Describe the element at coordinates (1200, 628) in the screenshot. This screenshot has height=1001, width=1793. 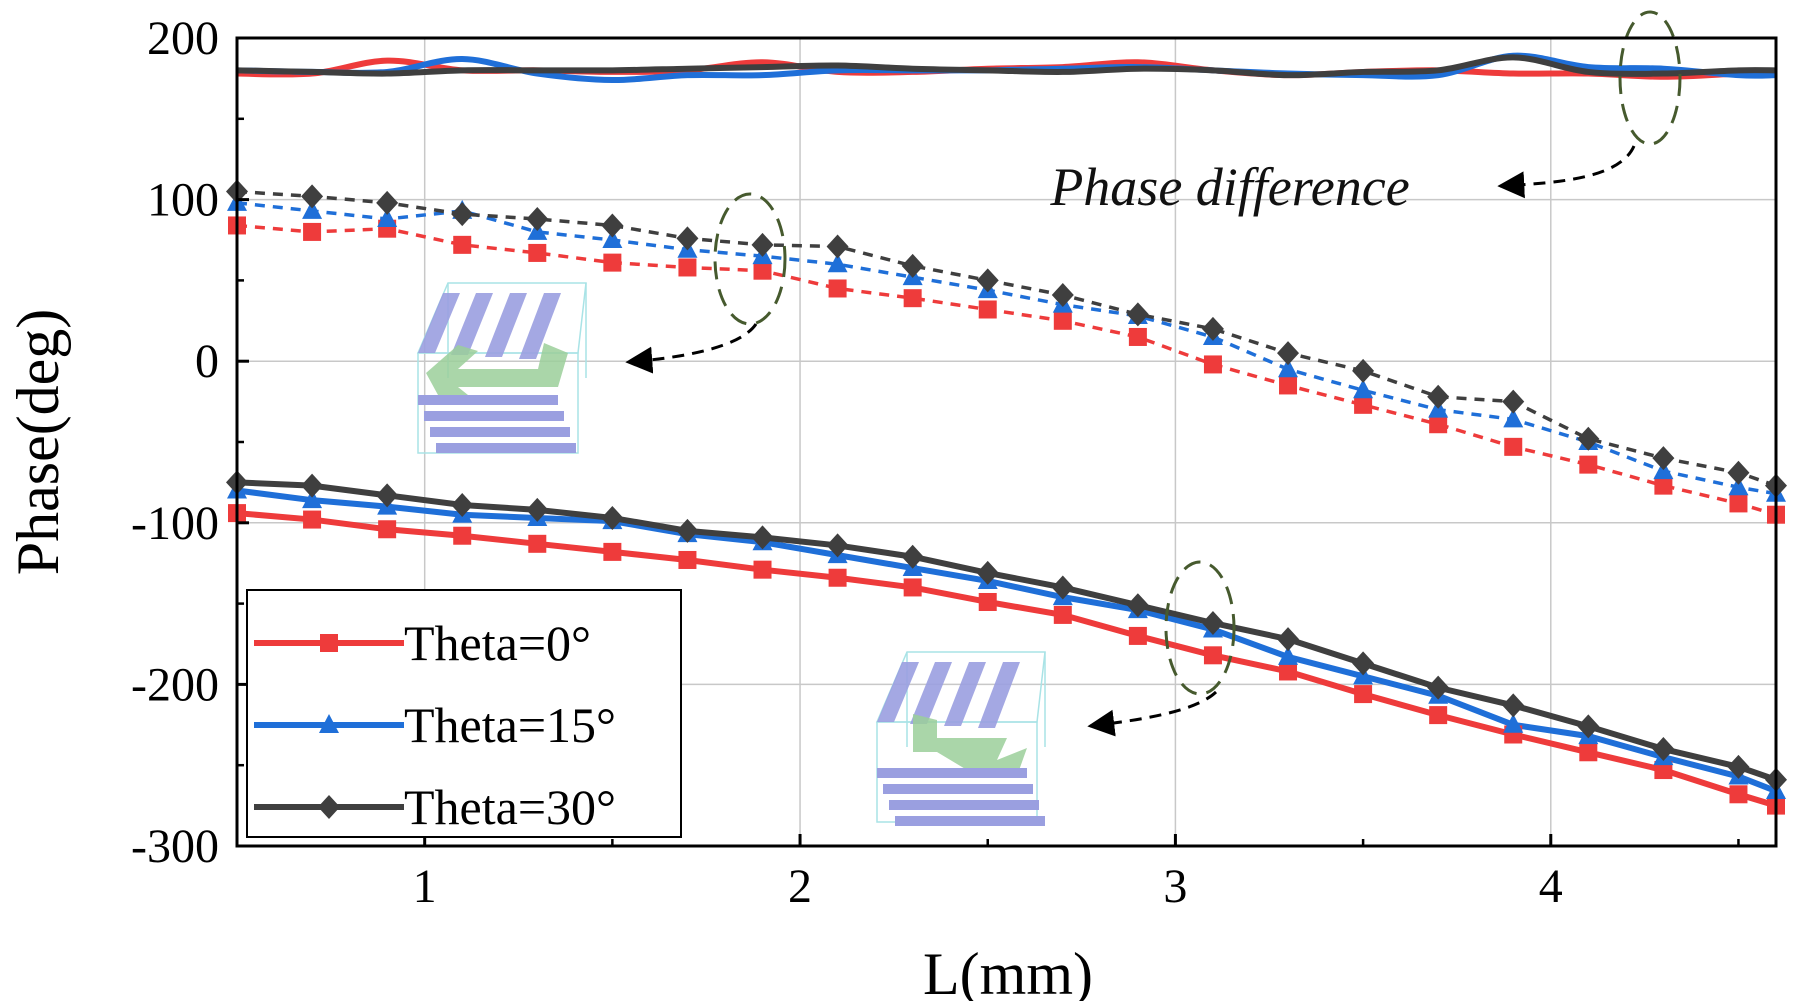
I see `ellipse-solid-curves` at that location.